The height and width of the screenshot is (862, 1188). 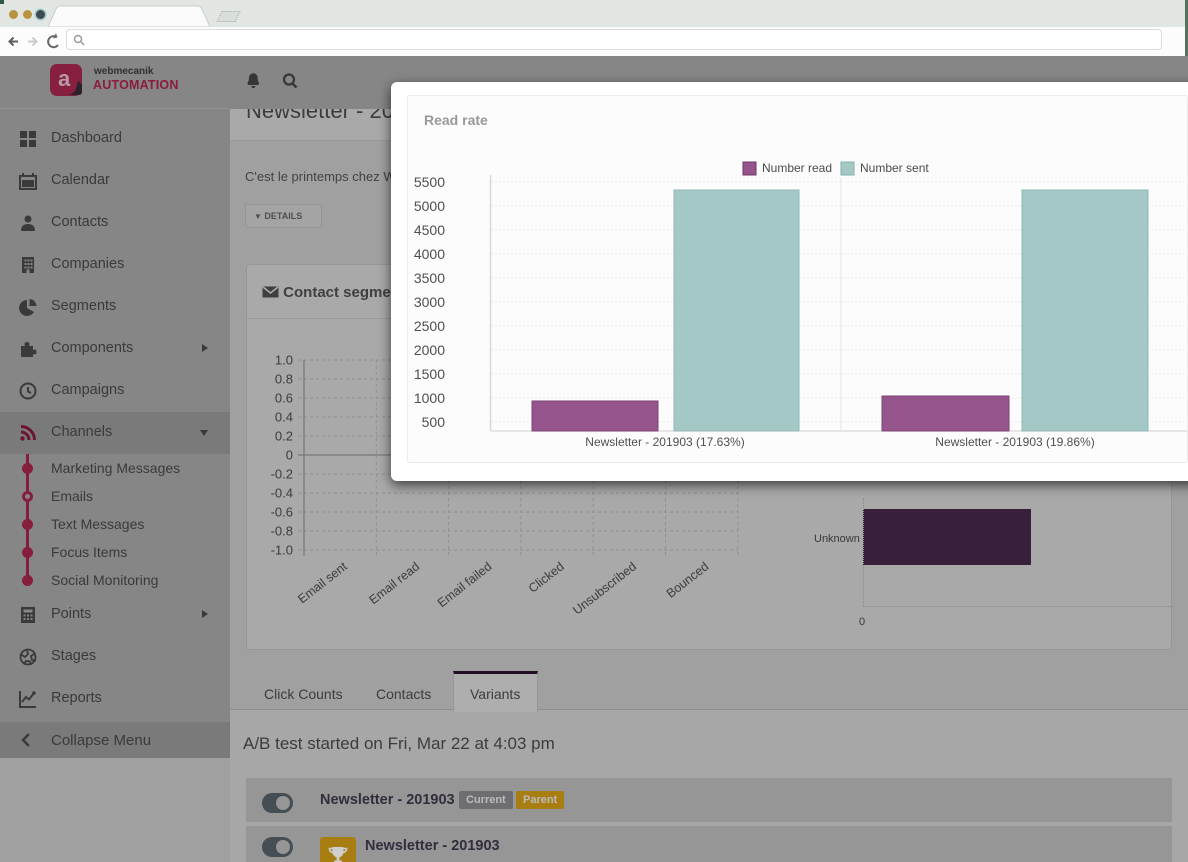 What do you see at coordinates (284, 398) in the screenshot?
I see `svg-text: 0.6` at bounding box center [284, 398].